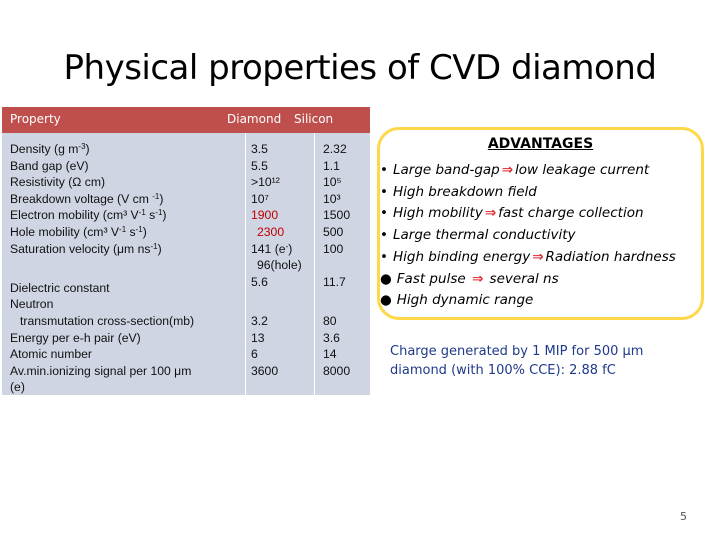 Image resolution: width=720 pixels, height=540 pixels. I want to click on property-cell: Dielectric constant, so click(60, 287).